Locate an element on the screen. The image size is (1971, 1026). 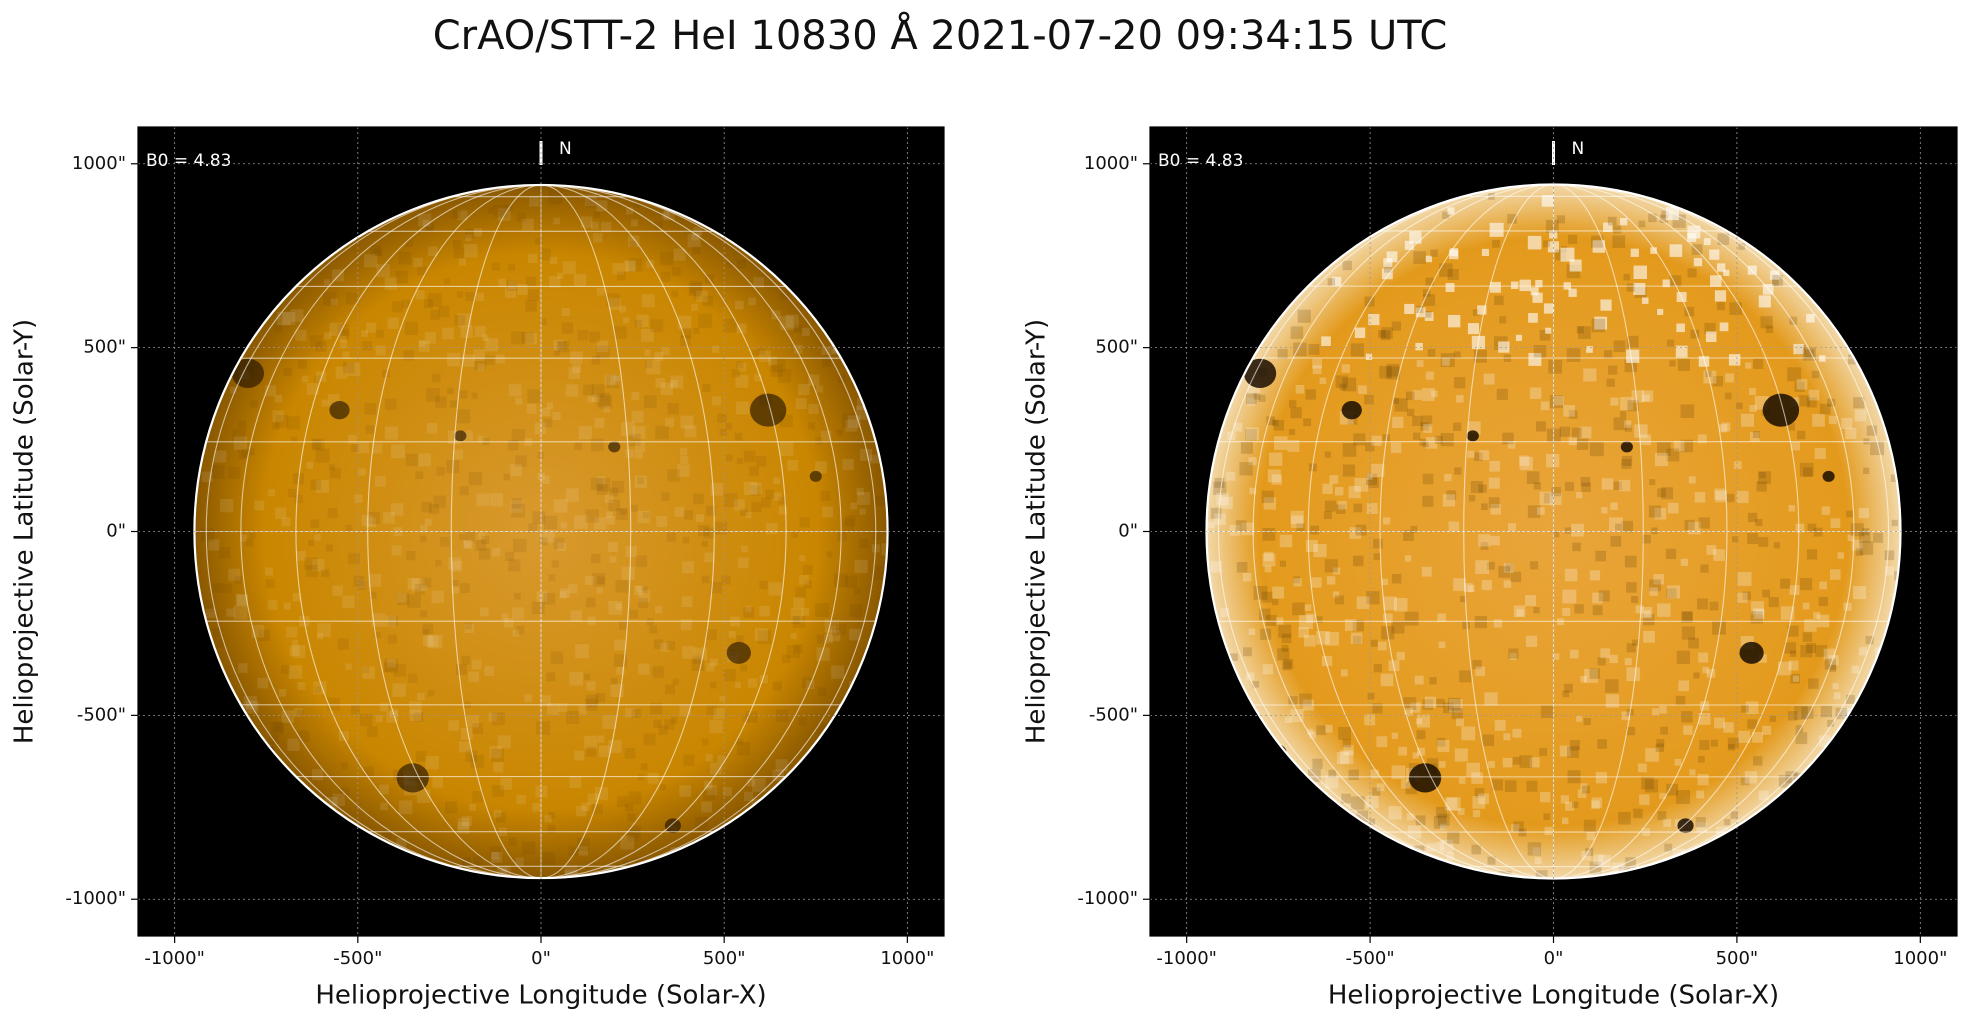
y-axis-label: Helioprojective Latitude (Solar-Y) is located at coordinates (1037, 531).